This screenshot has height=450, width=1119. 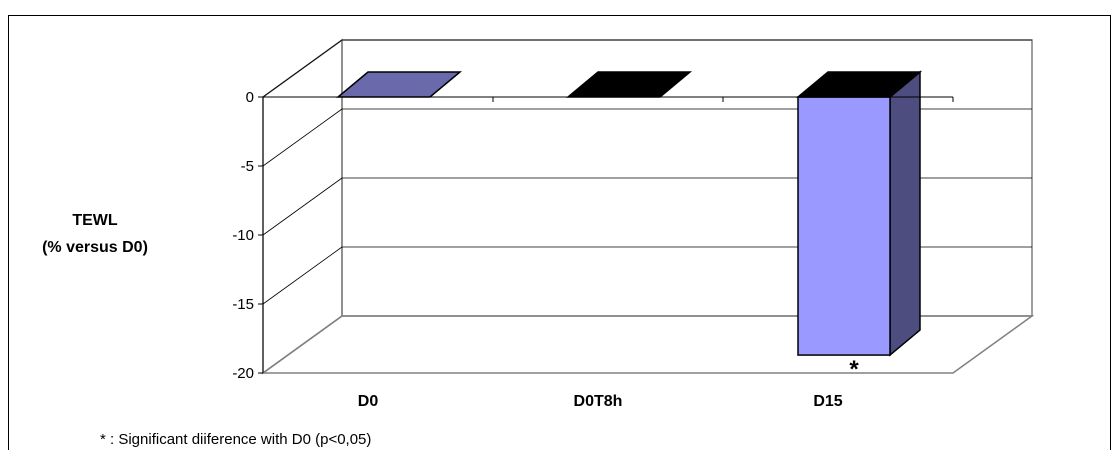 I want to click on y-tick-label: -15, so click(x=243, y=304).